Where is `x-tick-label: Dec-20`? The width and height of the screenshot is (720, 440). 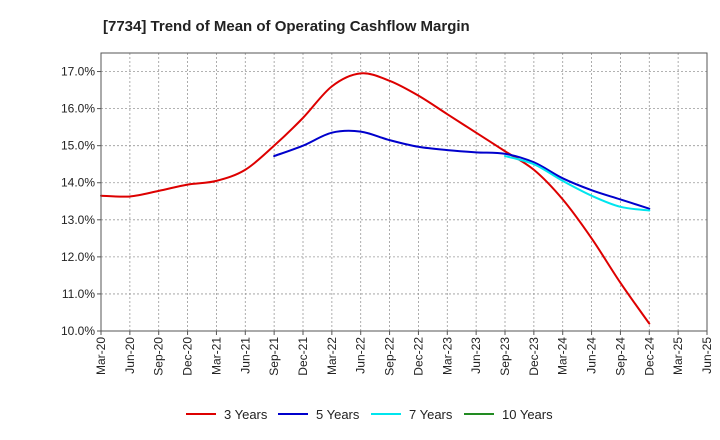 x-tick-label: Dec-20 is located at coordinates (188, 356).